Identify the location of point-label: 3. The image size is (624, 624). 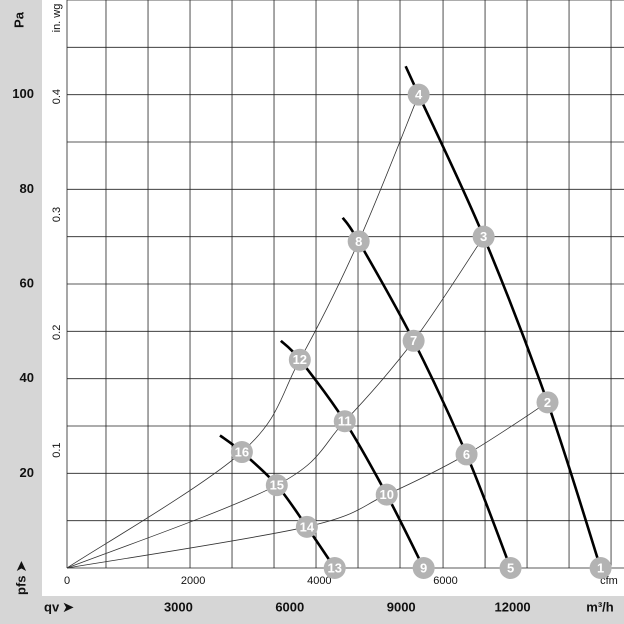
(483, 236).